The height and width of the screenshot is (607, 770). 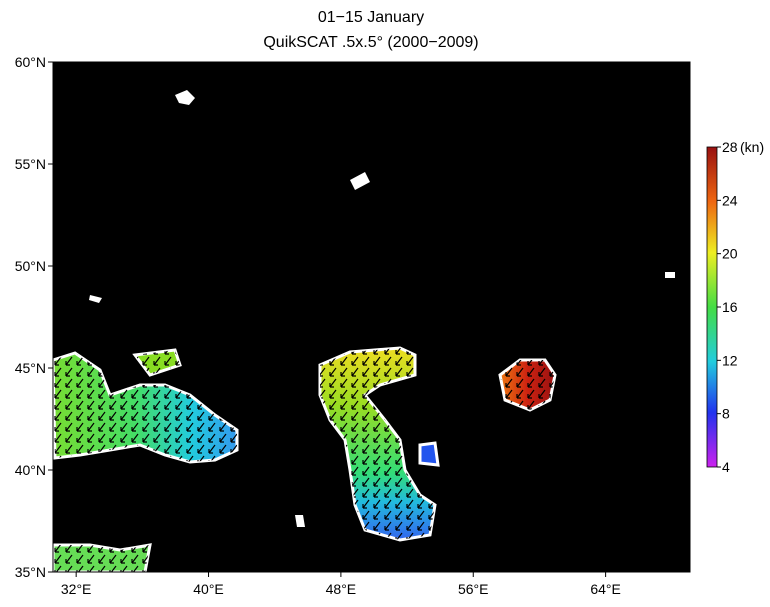 I want to click on x-tick-label: 56°E, so click(x=473, y=589).